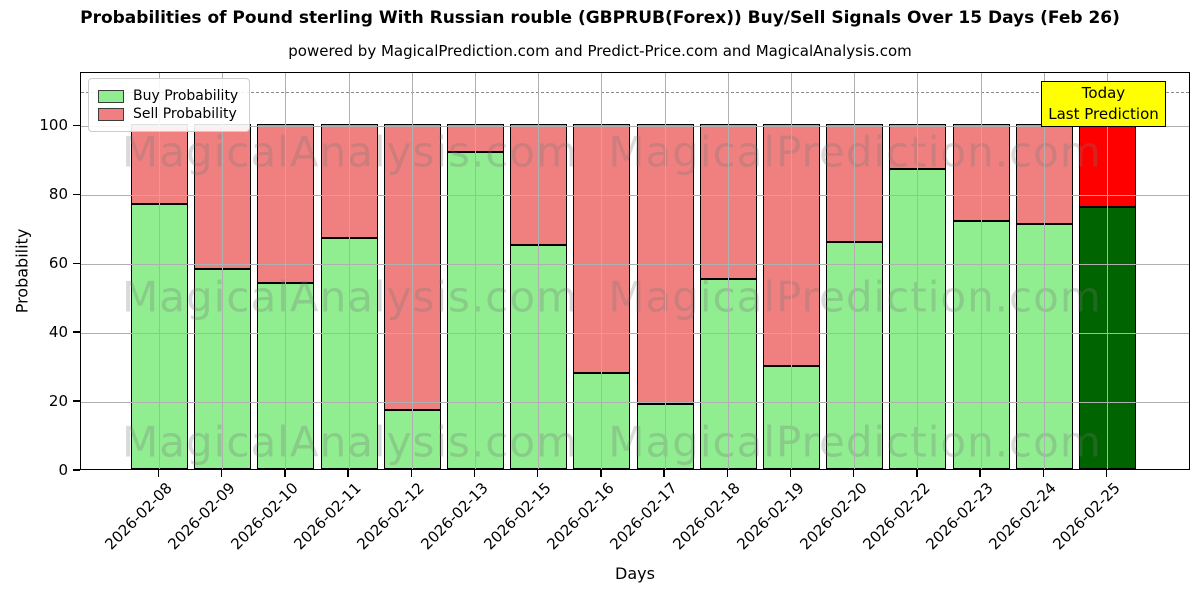 The height and width of the screenshot is (600, 1200). Describe the element at coordinates (1103, 104) in the screenshot. I see `today-annotation: Today Last Prediction` at that location.